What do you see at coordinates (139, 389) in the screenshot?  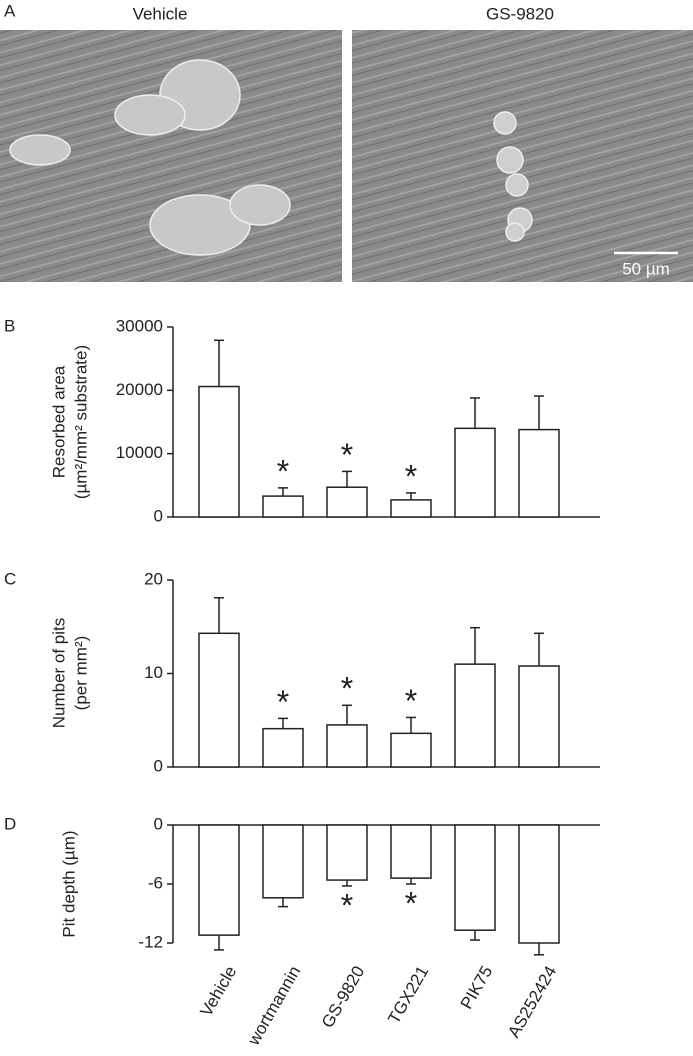 I see `y-tick-label: 20000` at bounding box center [139, 389].